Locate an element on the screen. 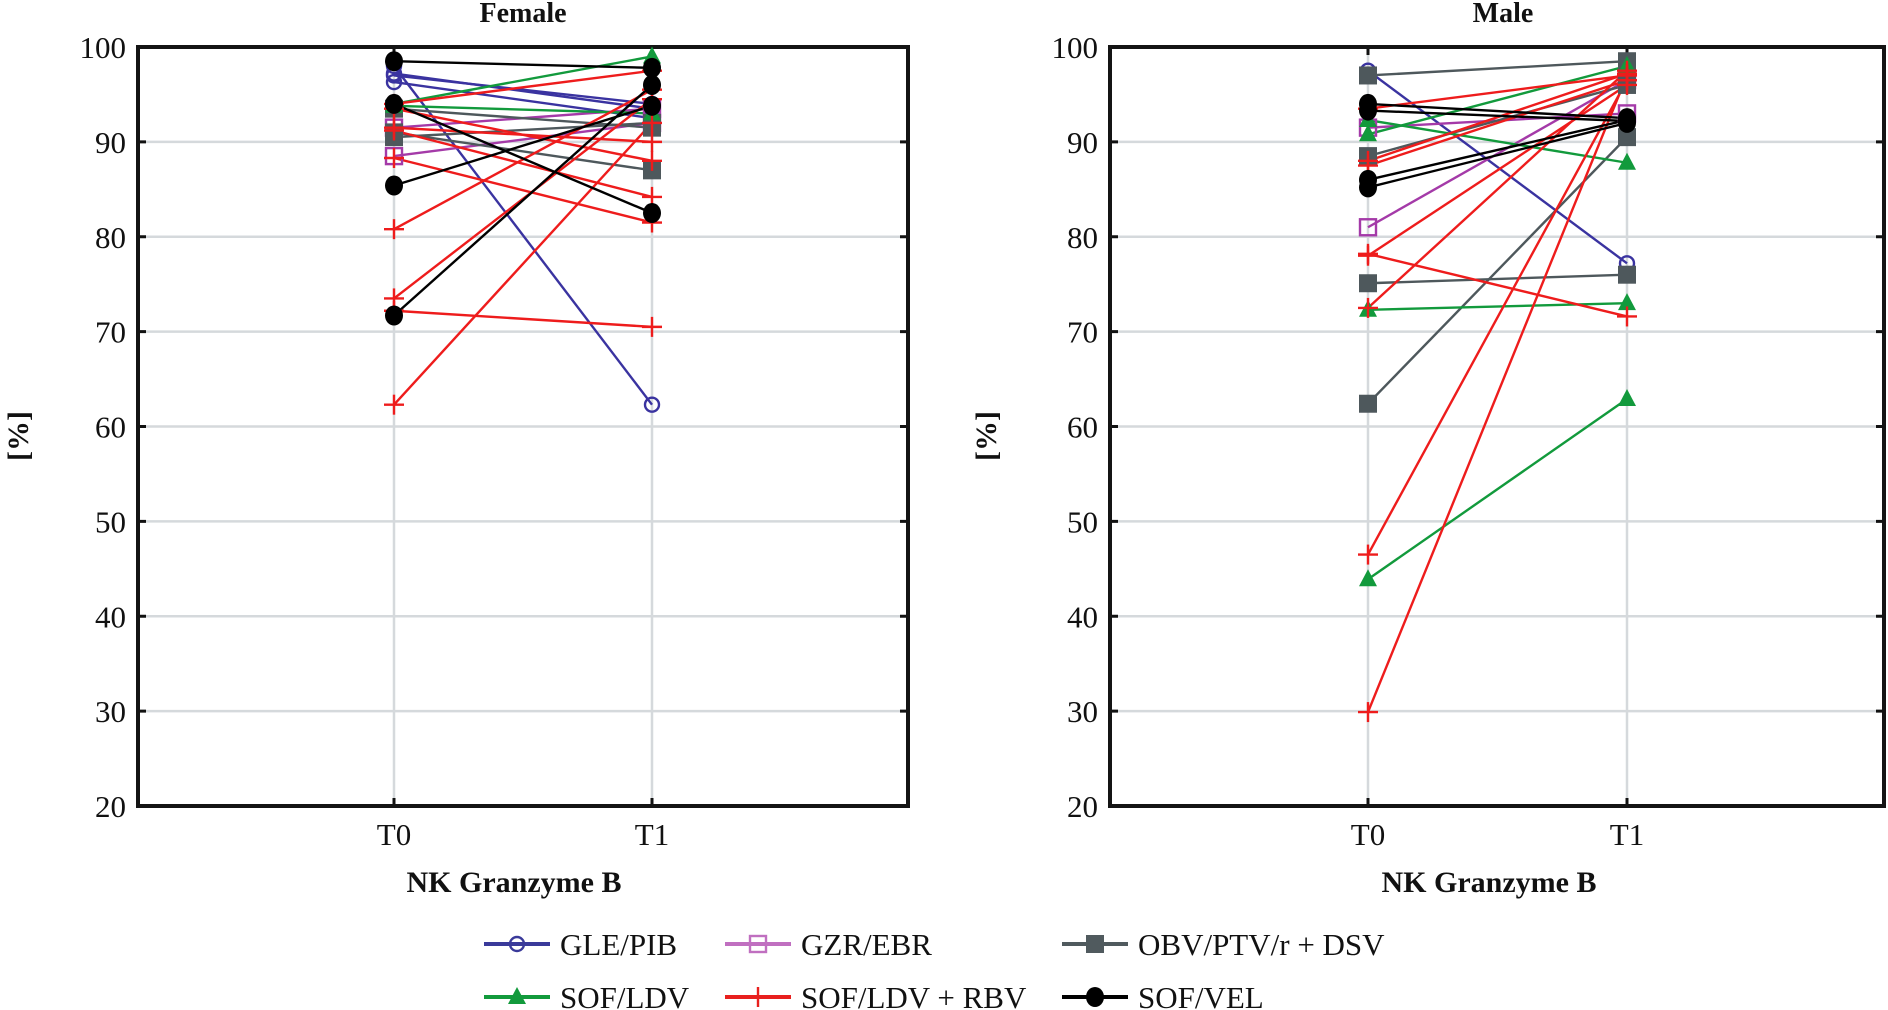  legend-item-sof-ldv-rbv: SOF/LDV + RBV is located at coordinates (876, 995).